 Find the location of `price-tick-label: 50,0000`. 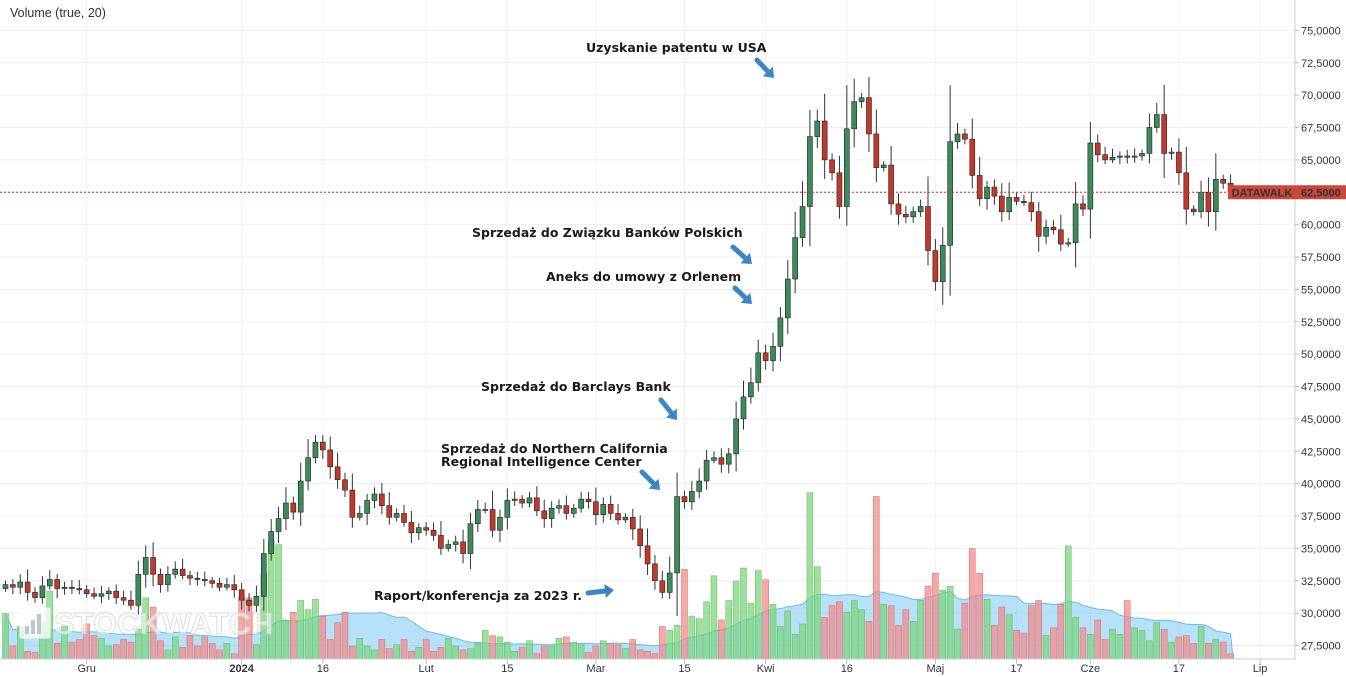

price-tick-label: 50,0000 is located at coordinates (1321, 355).